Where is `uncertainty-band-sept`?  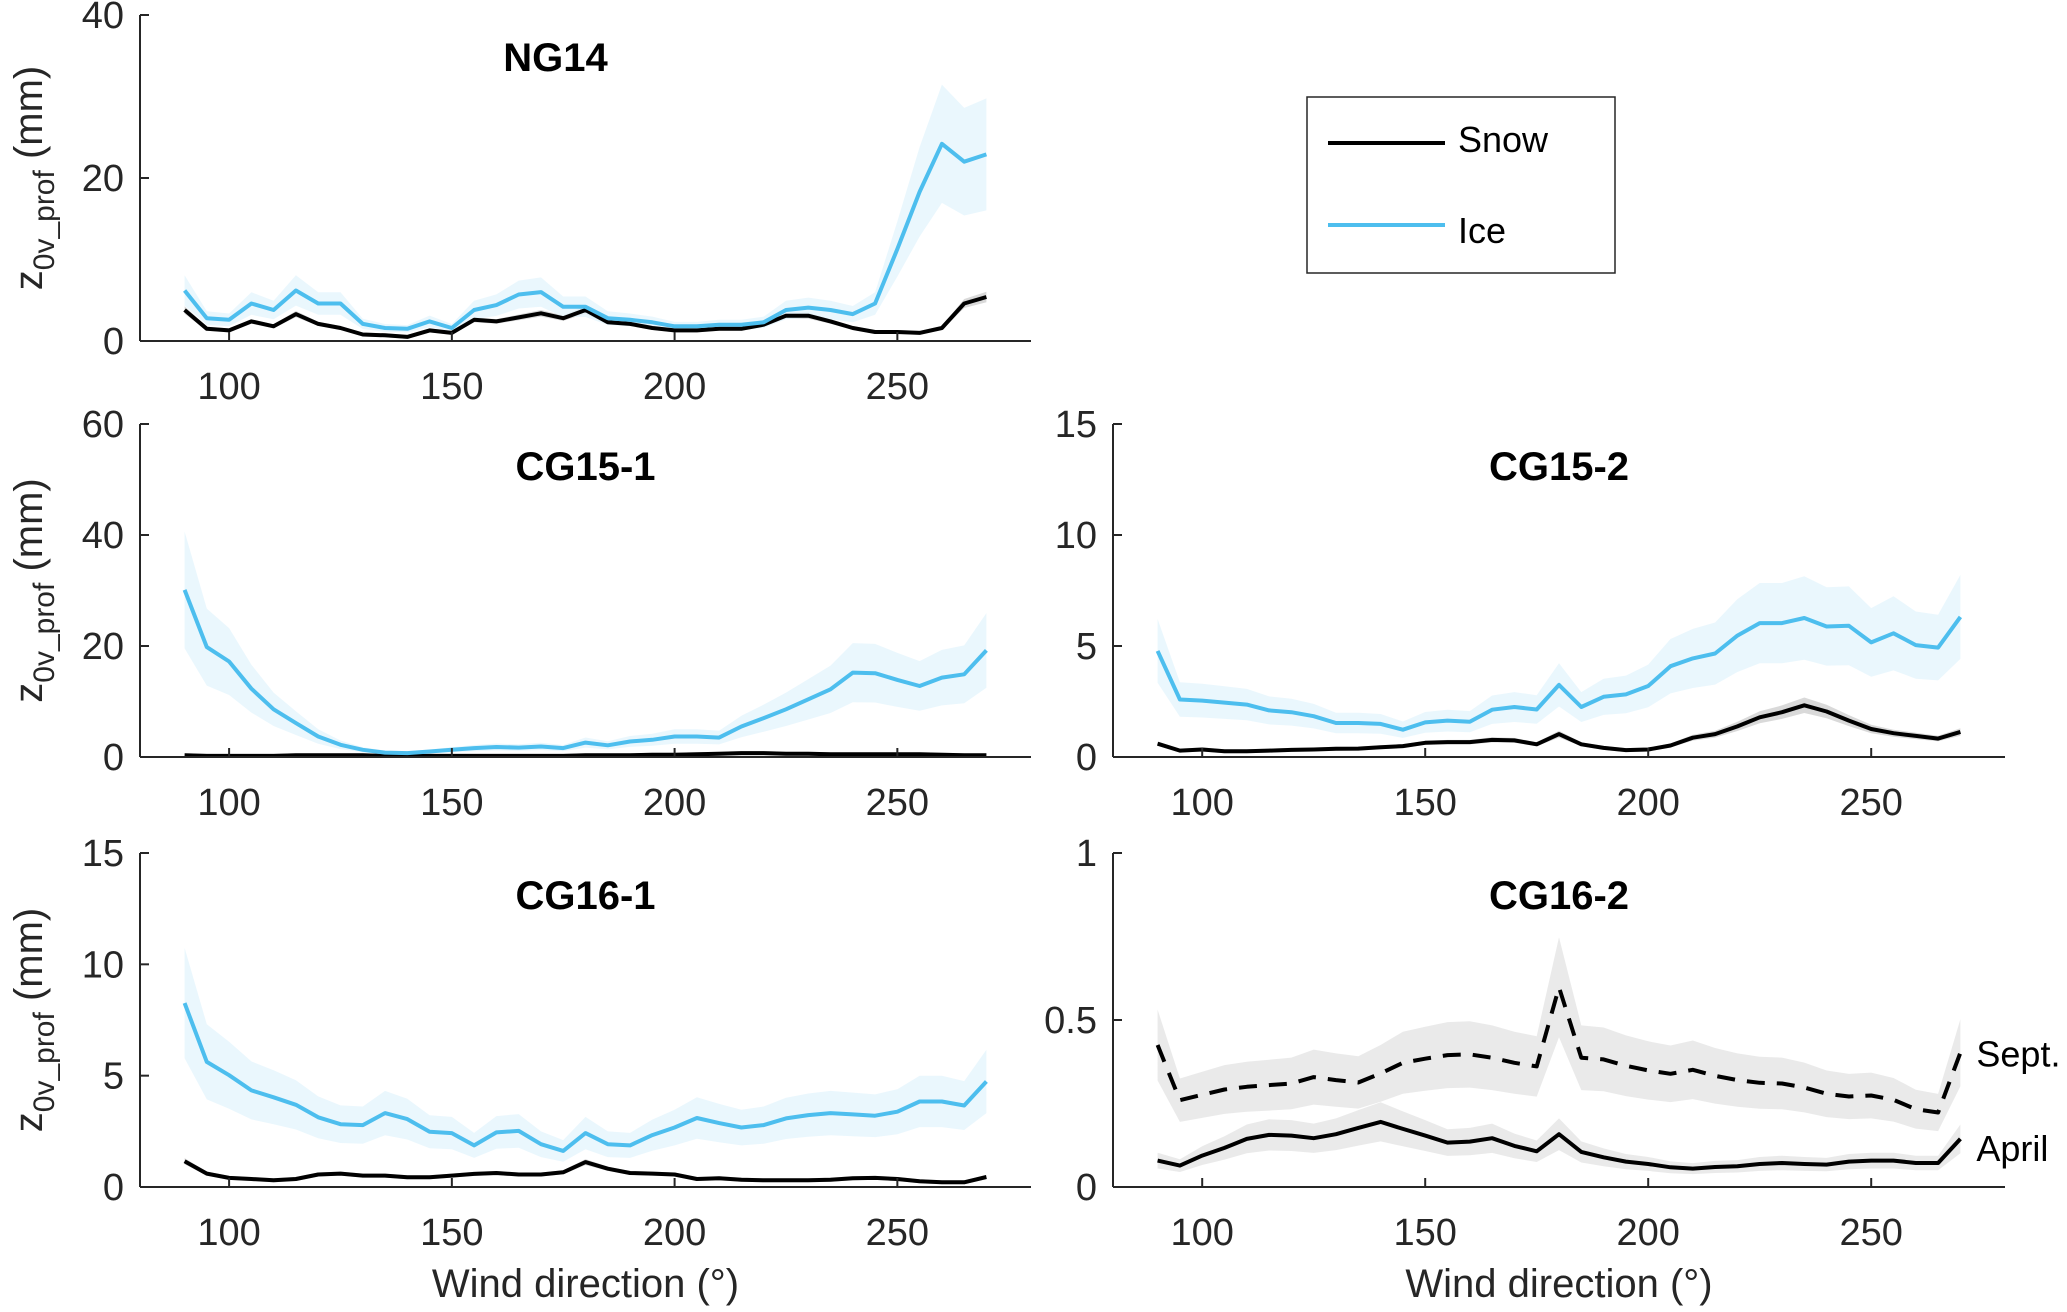 uncertainty-band-sept is located at coordinates (1559, 1034).